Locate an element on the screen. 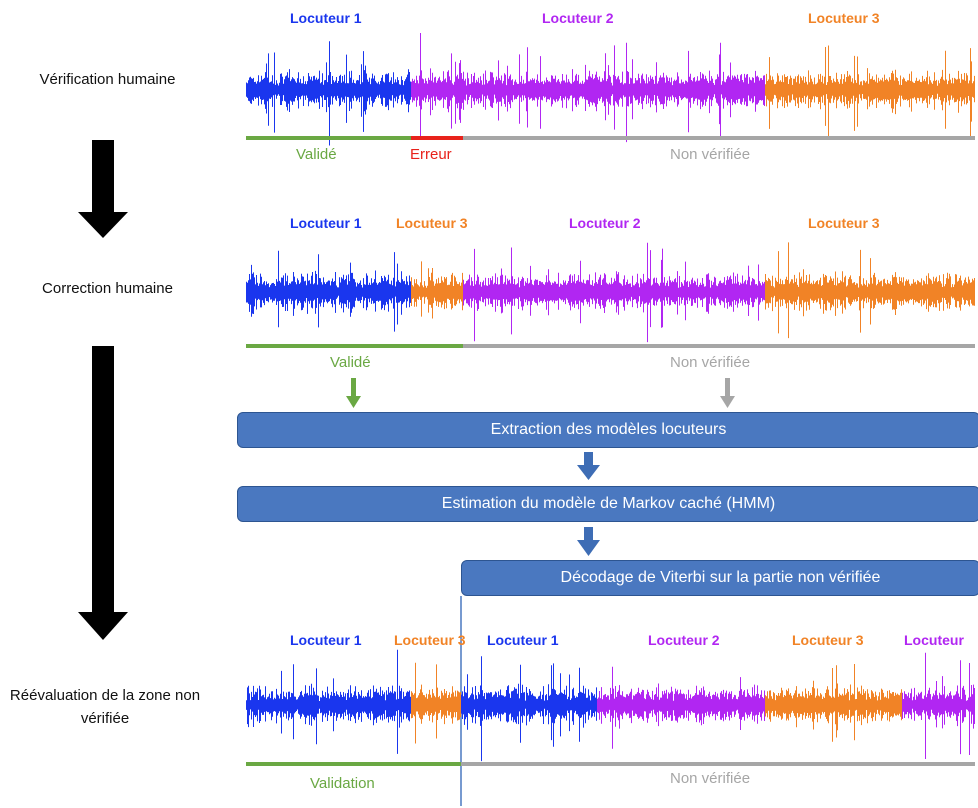 This screenshot has width=978, height=808. status-label-validation: Validation is located at coordinates (342, 783).